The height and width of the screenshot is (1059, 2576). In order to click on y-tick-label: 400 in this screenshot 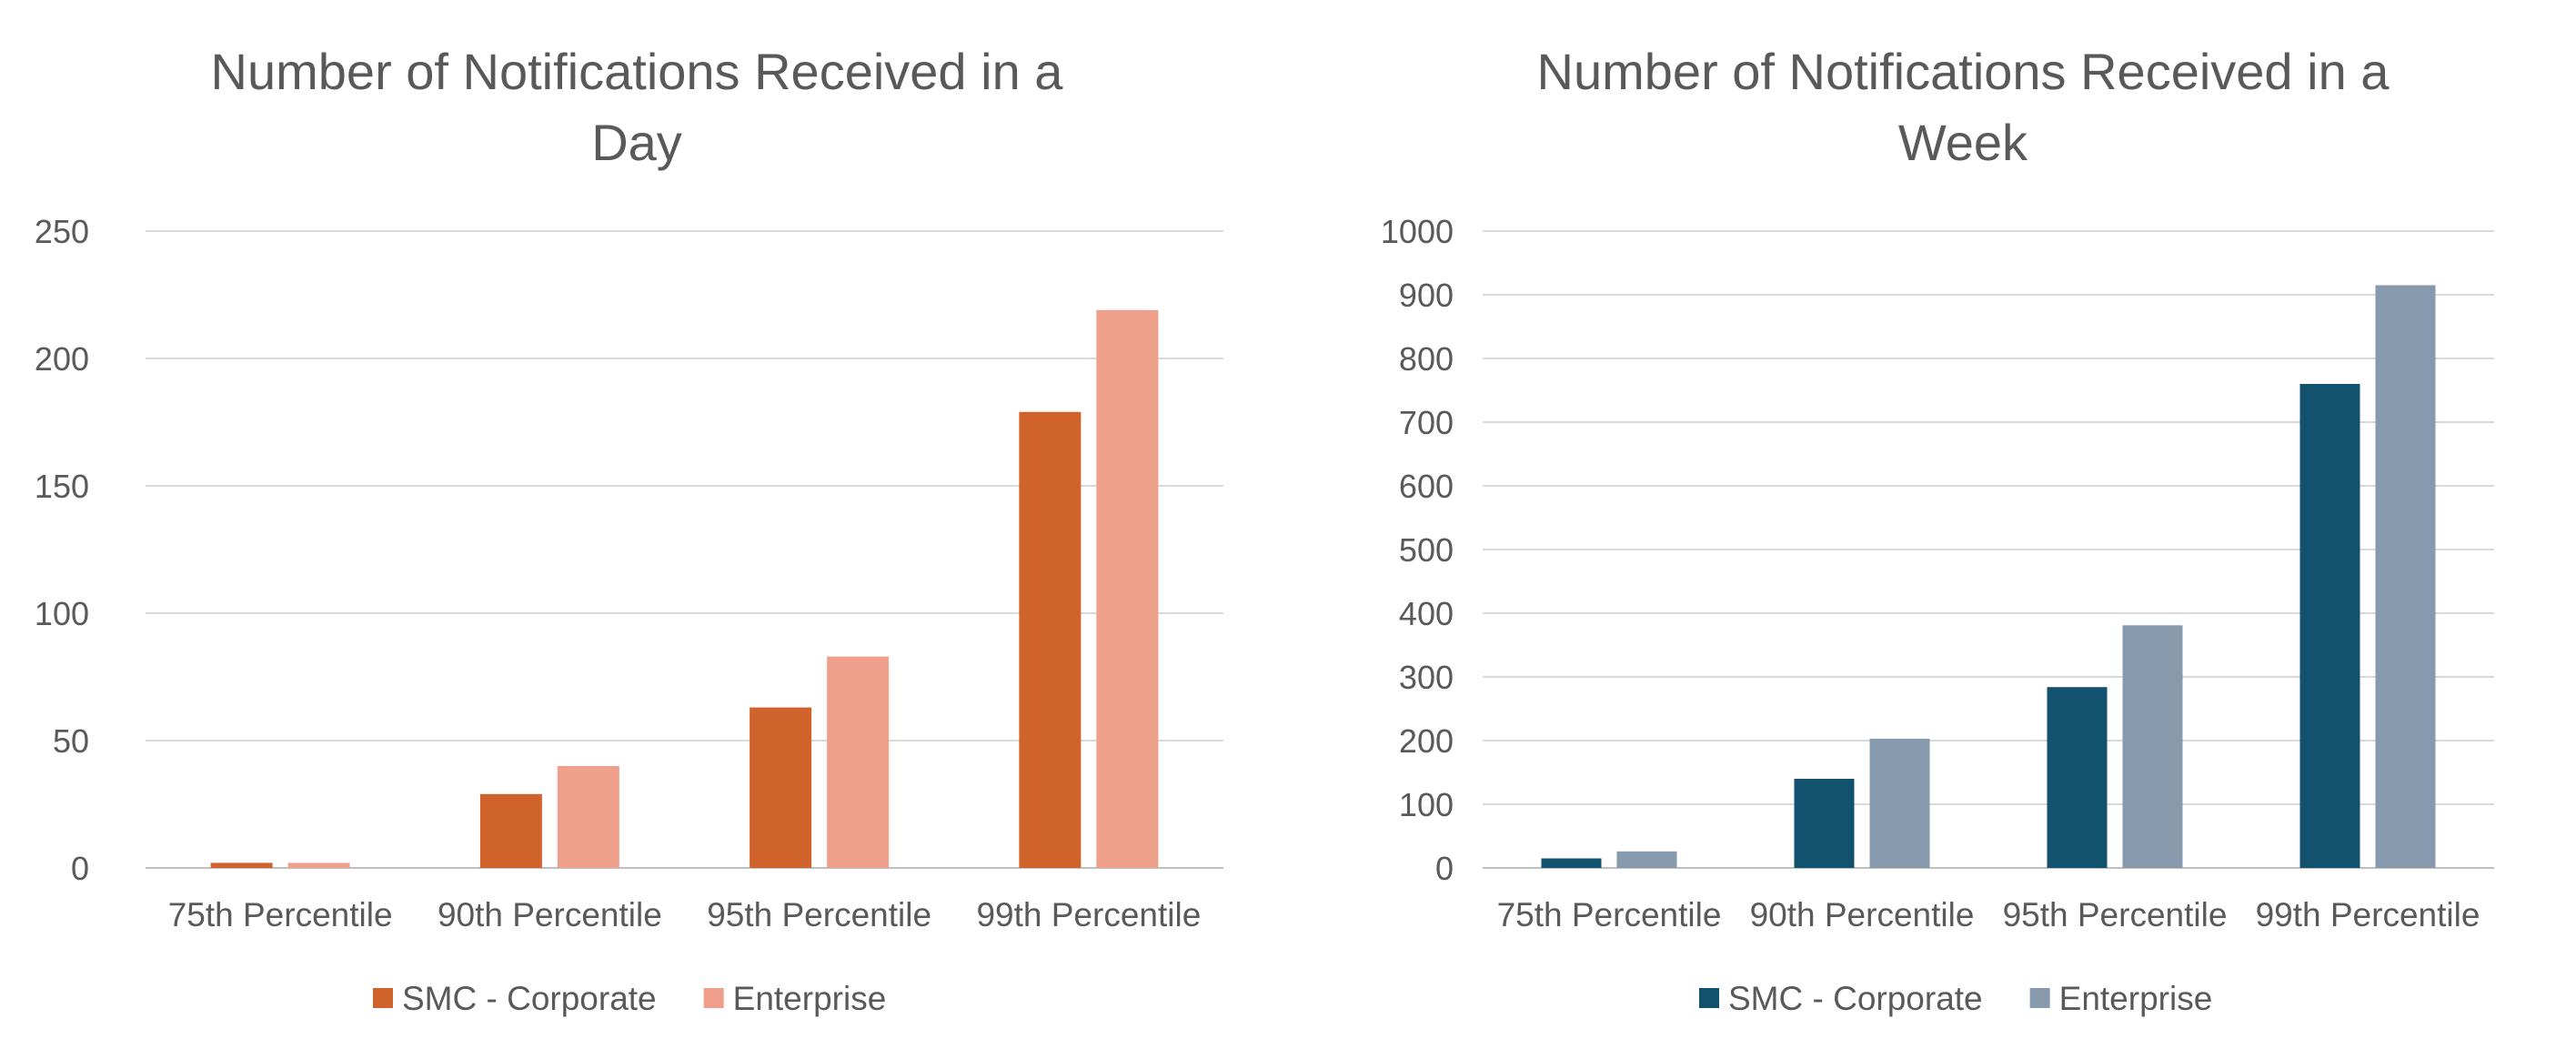, I will do `click(1426, 613)`.